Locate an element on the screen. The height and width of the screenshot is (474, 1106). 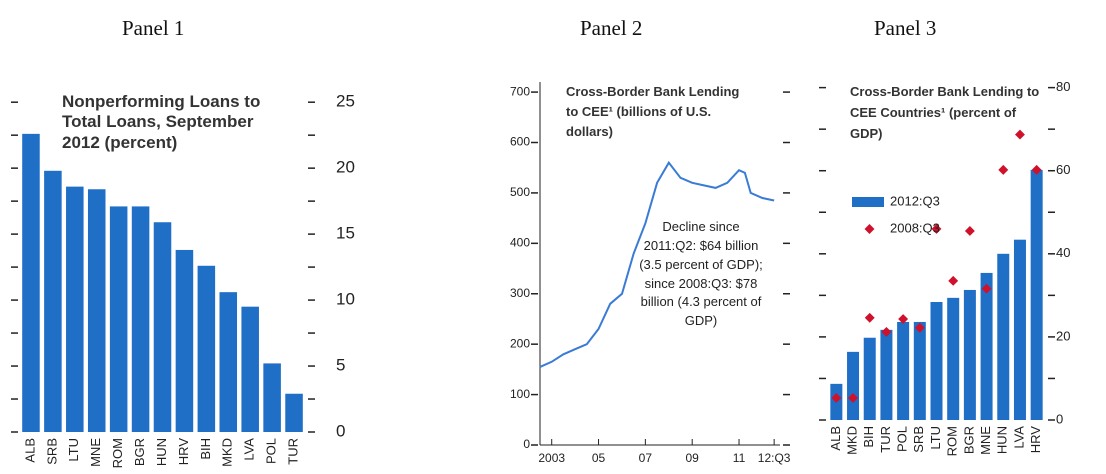
y-tick-label: 700 is located at coordinates (520, 91).